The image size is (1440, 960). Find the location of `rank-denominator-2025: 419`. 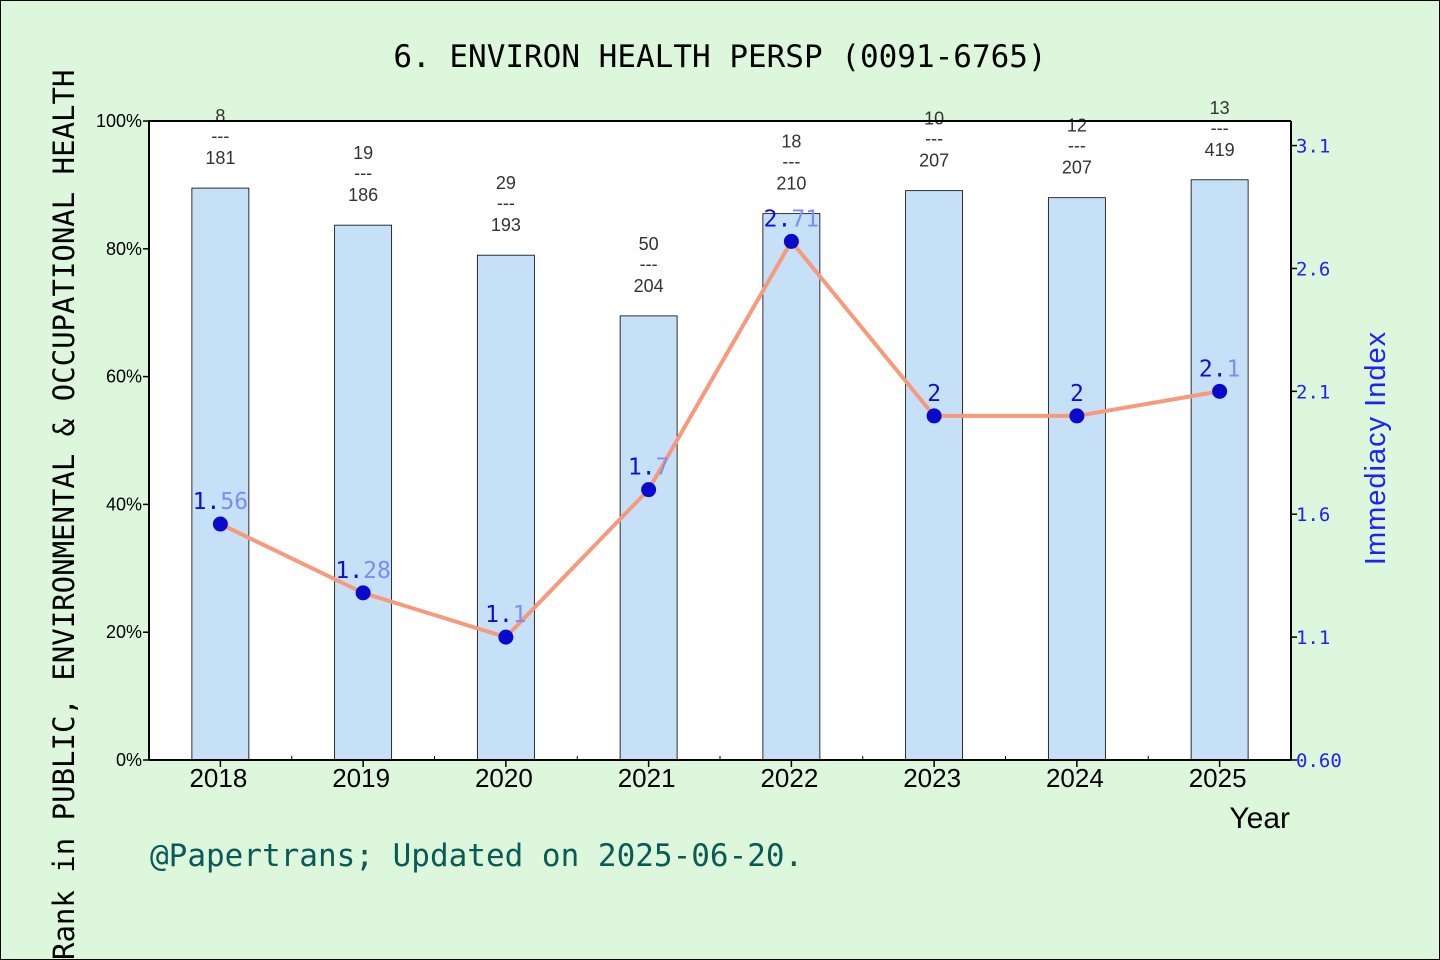

rank-denominator-2025: 419 is located at coordinates (1220, 150).